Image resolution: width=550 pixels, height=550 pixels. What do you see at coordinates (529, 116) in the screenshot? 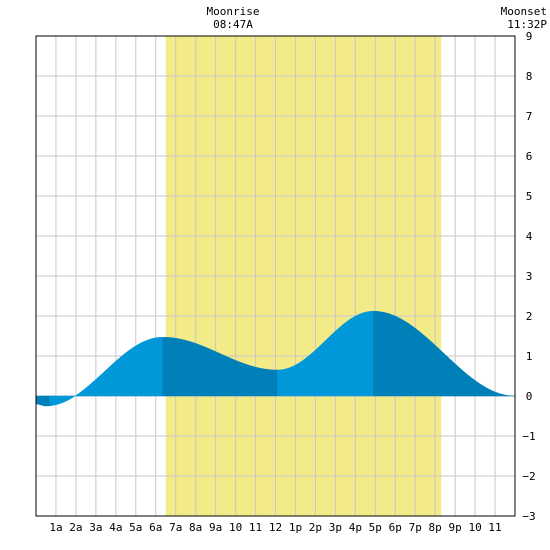
I see `y-tick-label: 7` at bounding box center [529, 116].